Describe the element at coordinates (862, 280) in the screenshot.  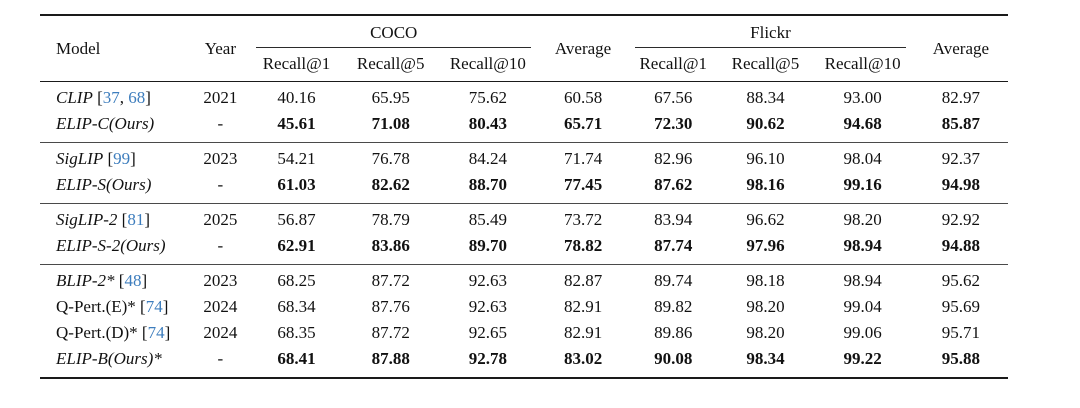
I see `value-cell: 98.94` at that location.